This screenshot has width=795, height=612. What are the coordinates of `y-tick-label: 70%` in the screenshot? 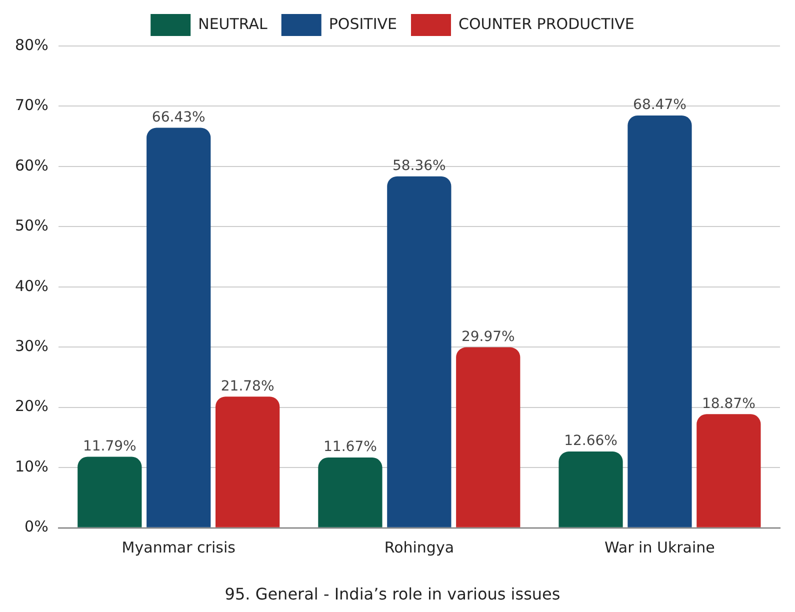 It's located at (31, 105).